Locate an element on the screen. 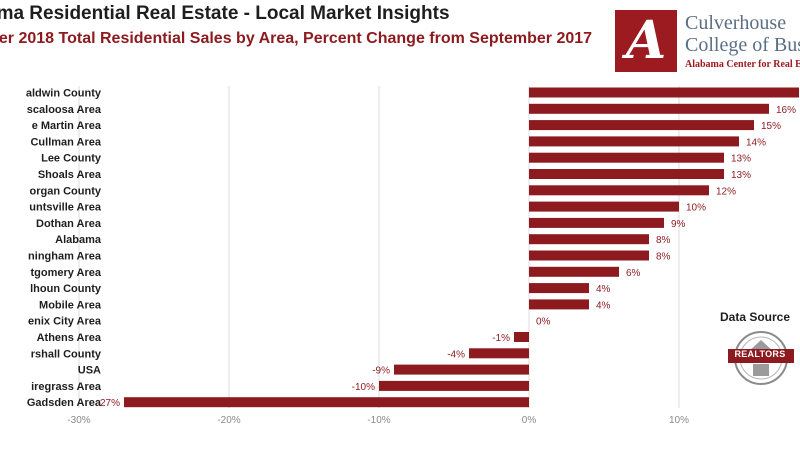  category-label: tgomery Area is located at coordinates (65, 273).